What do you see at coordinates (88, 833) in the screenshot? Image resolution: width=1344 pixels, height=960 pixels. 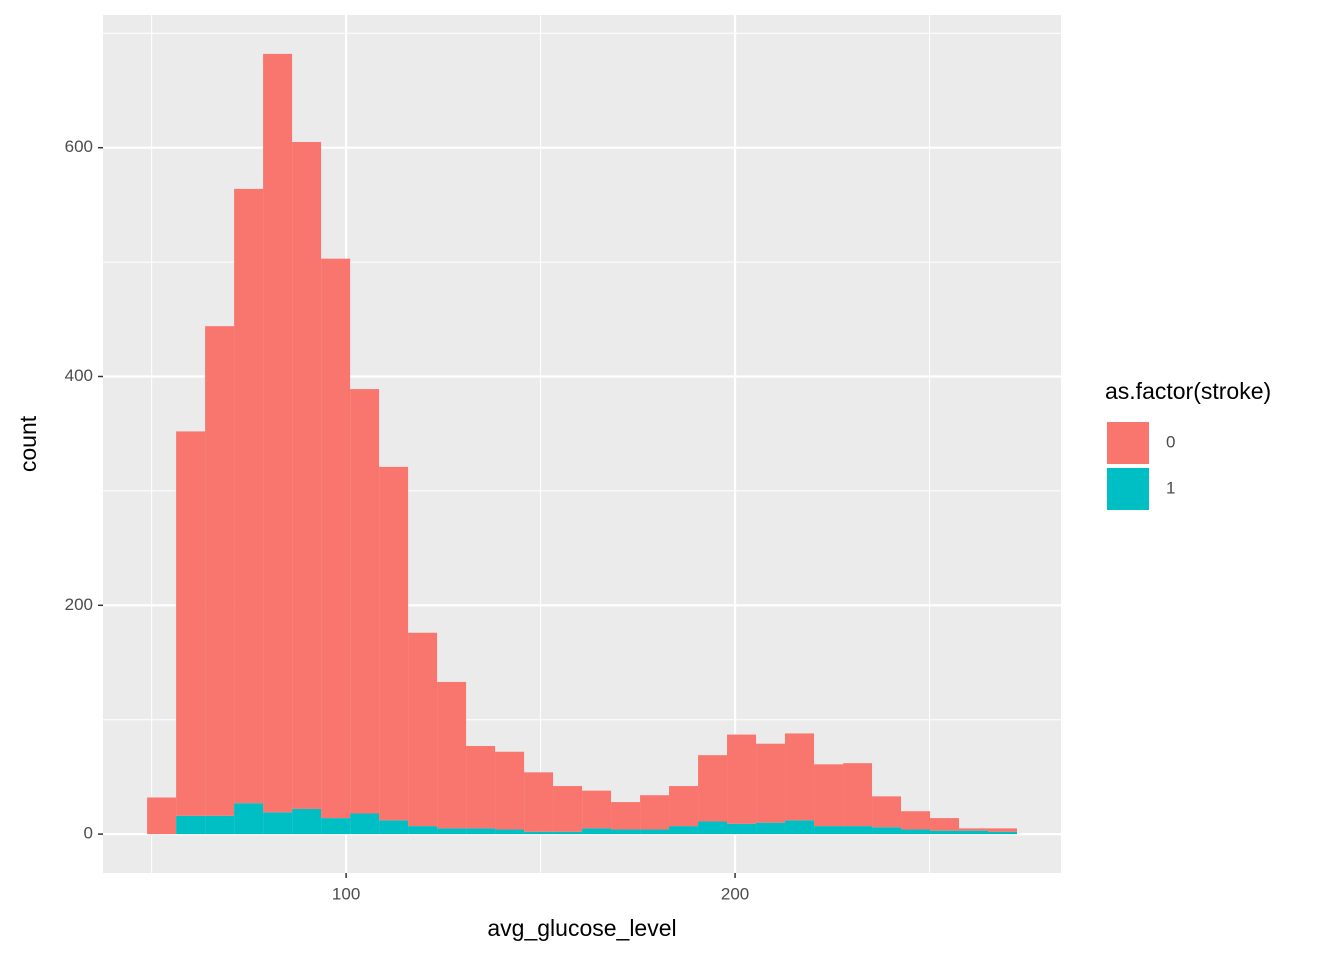 I see `y-tick-label: 0` at bounding box center [88, 833].